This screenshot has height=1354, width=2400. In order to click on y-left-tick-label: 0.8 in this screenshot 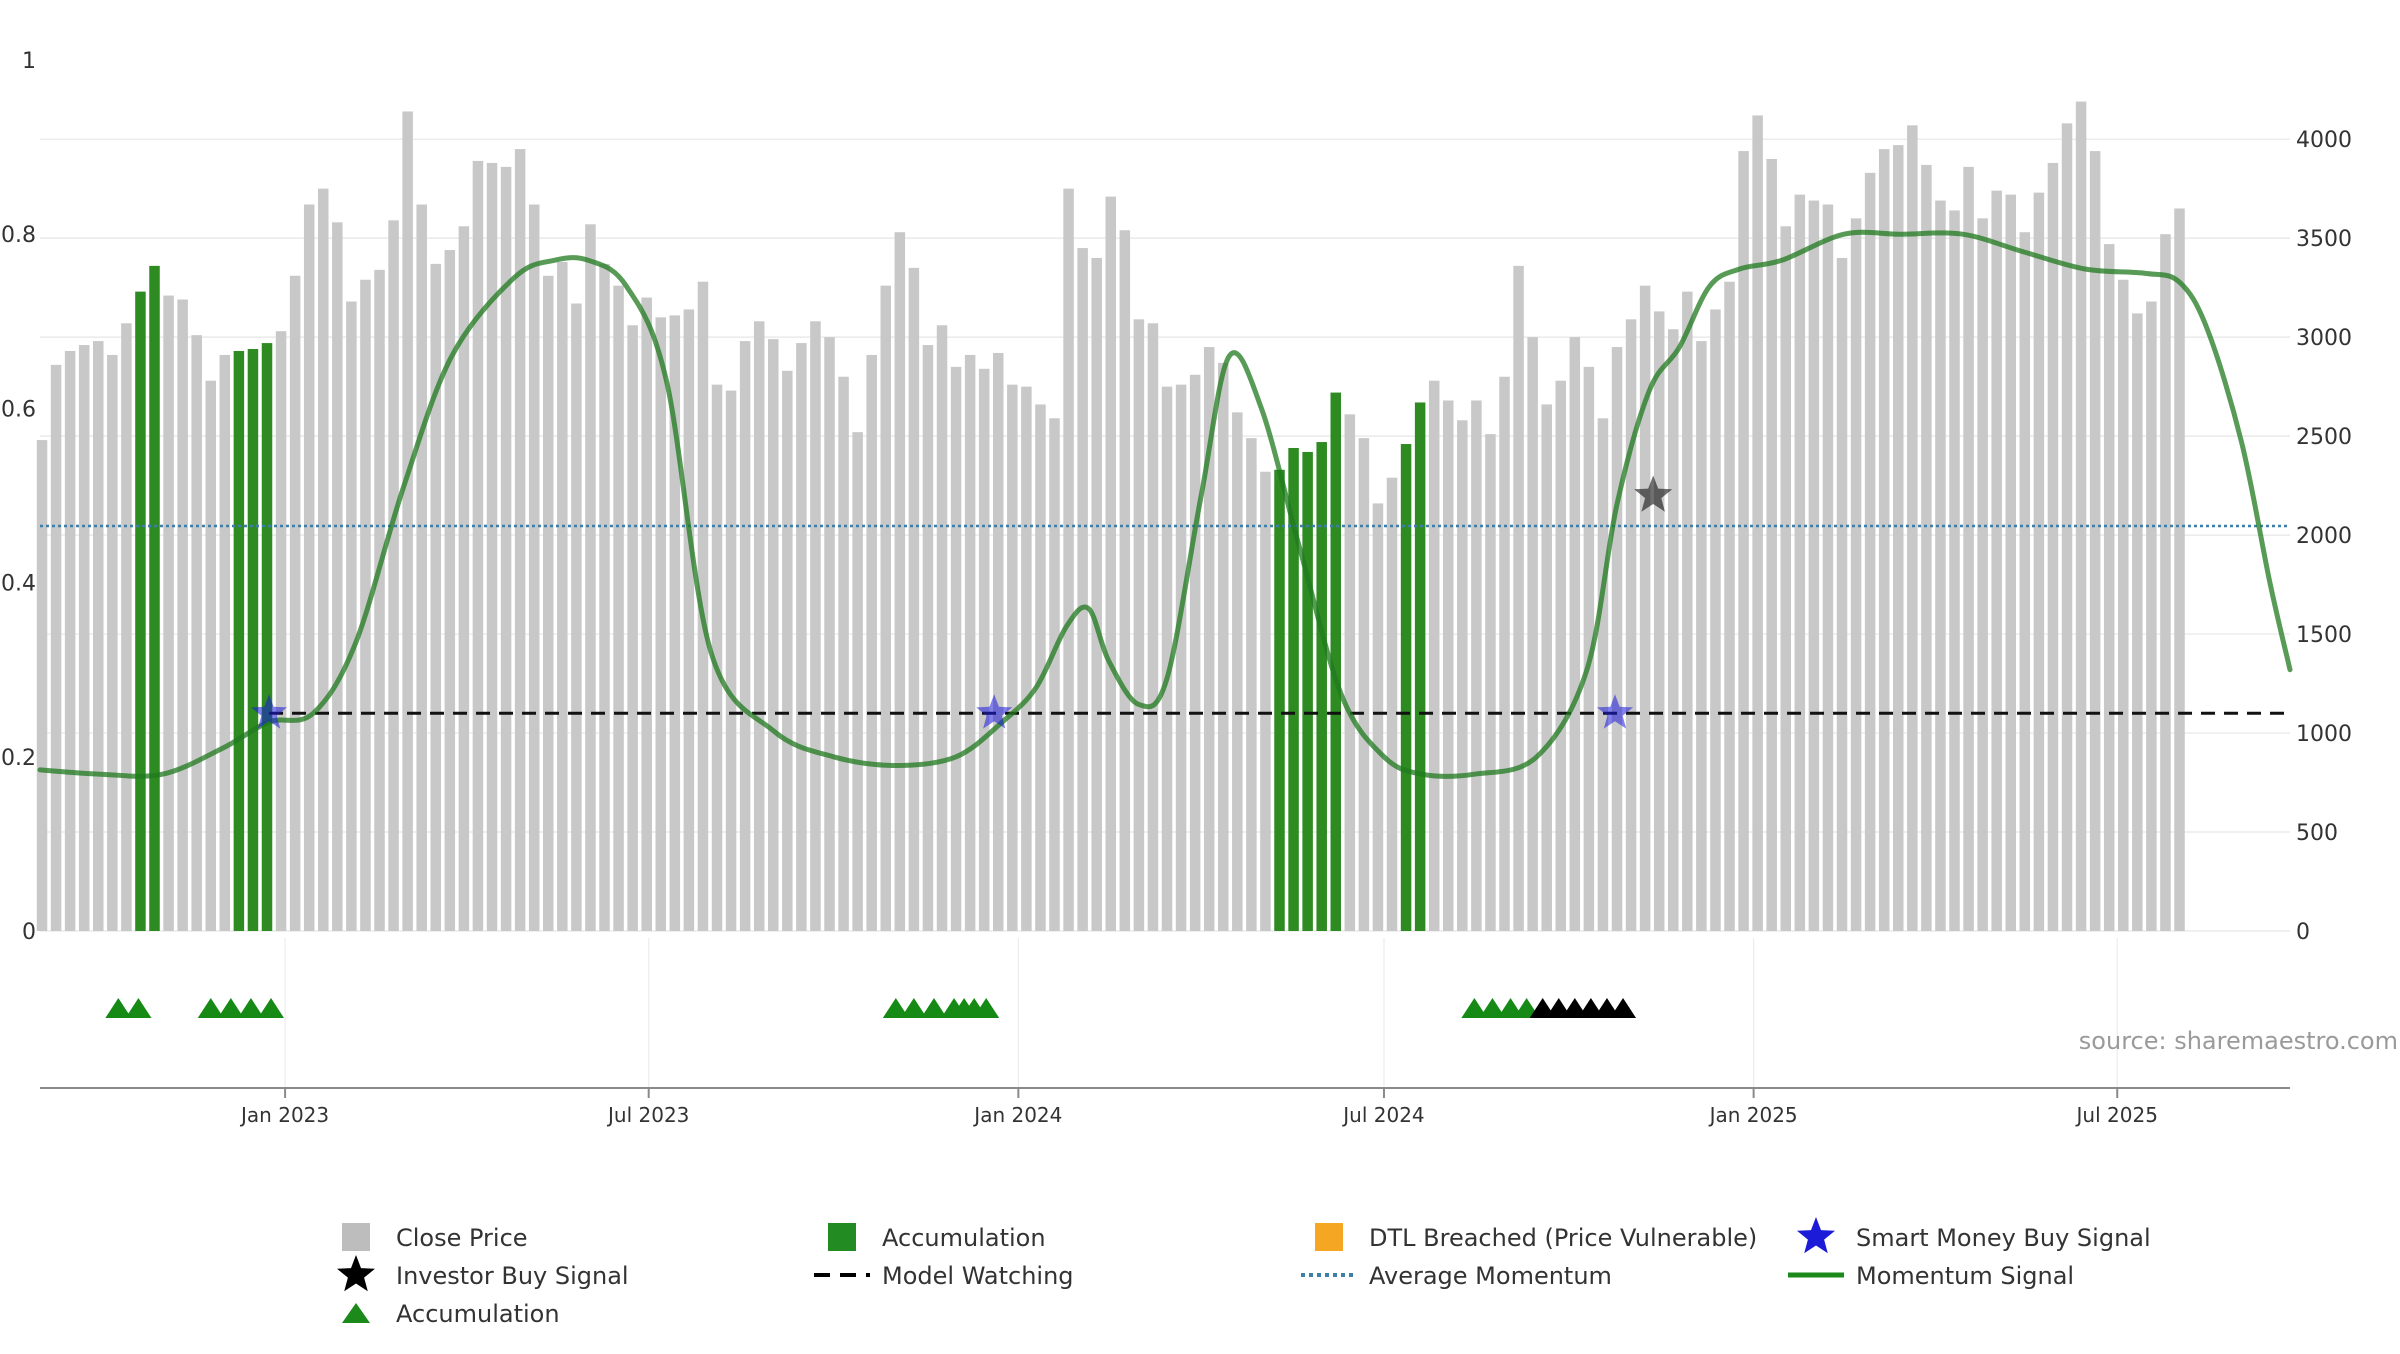, I will do `click(18, 235)`.